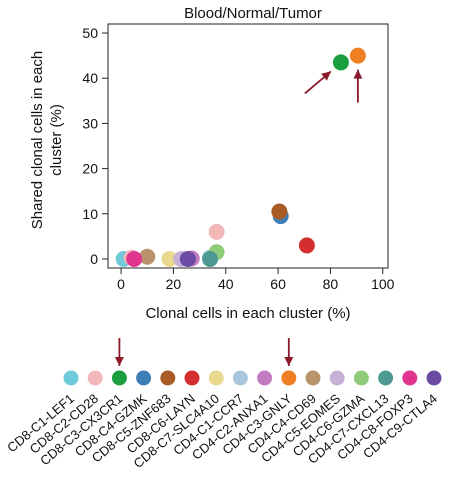 Image resolution: width=453 pixels, height=496 pixels. I want to click on x-tick-label: 60, so click(278, 284).